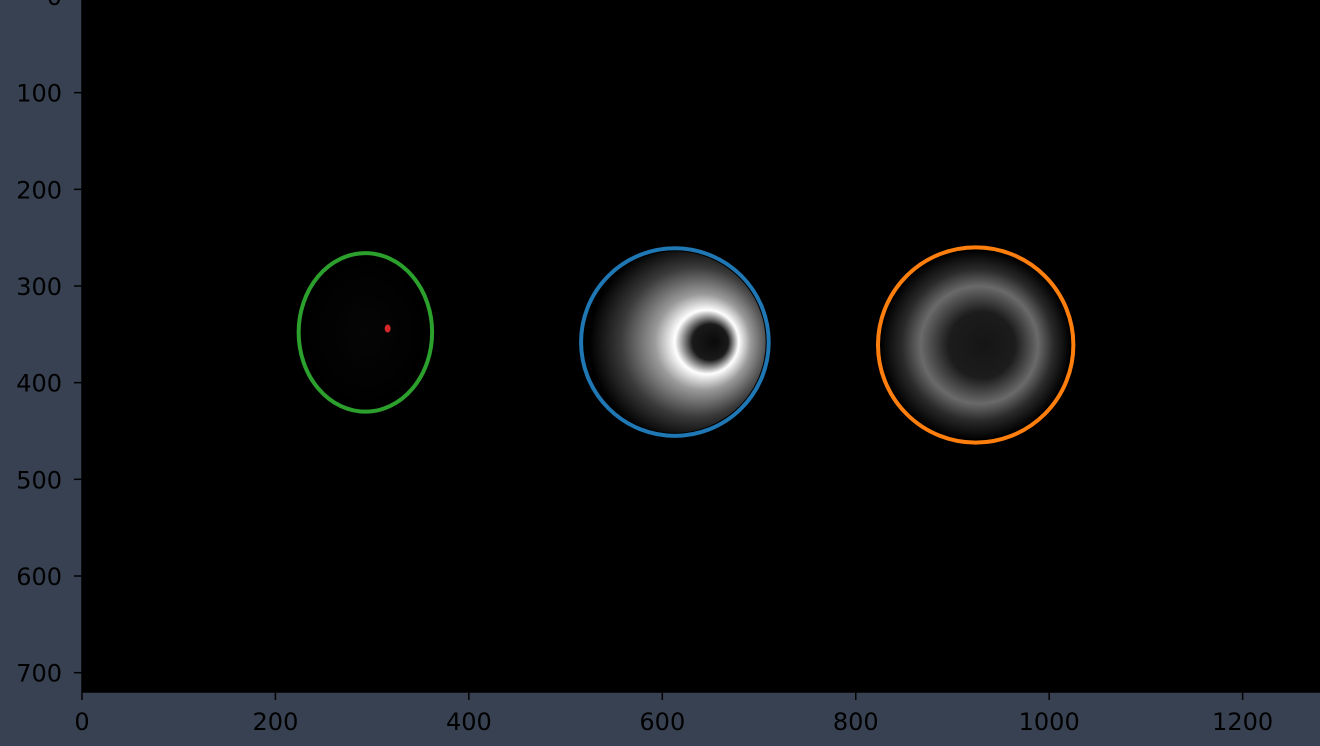 Image resolution: width=1320 pixels, height=746 pixels. What do you see at coordinates (276, 722) in the screenshot?
I see `x-tick-label: 200` at bounding box center [276, 722].